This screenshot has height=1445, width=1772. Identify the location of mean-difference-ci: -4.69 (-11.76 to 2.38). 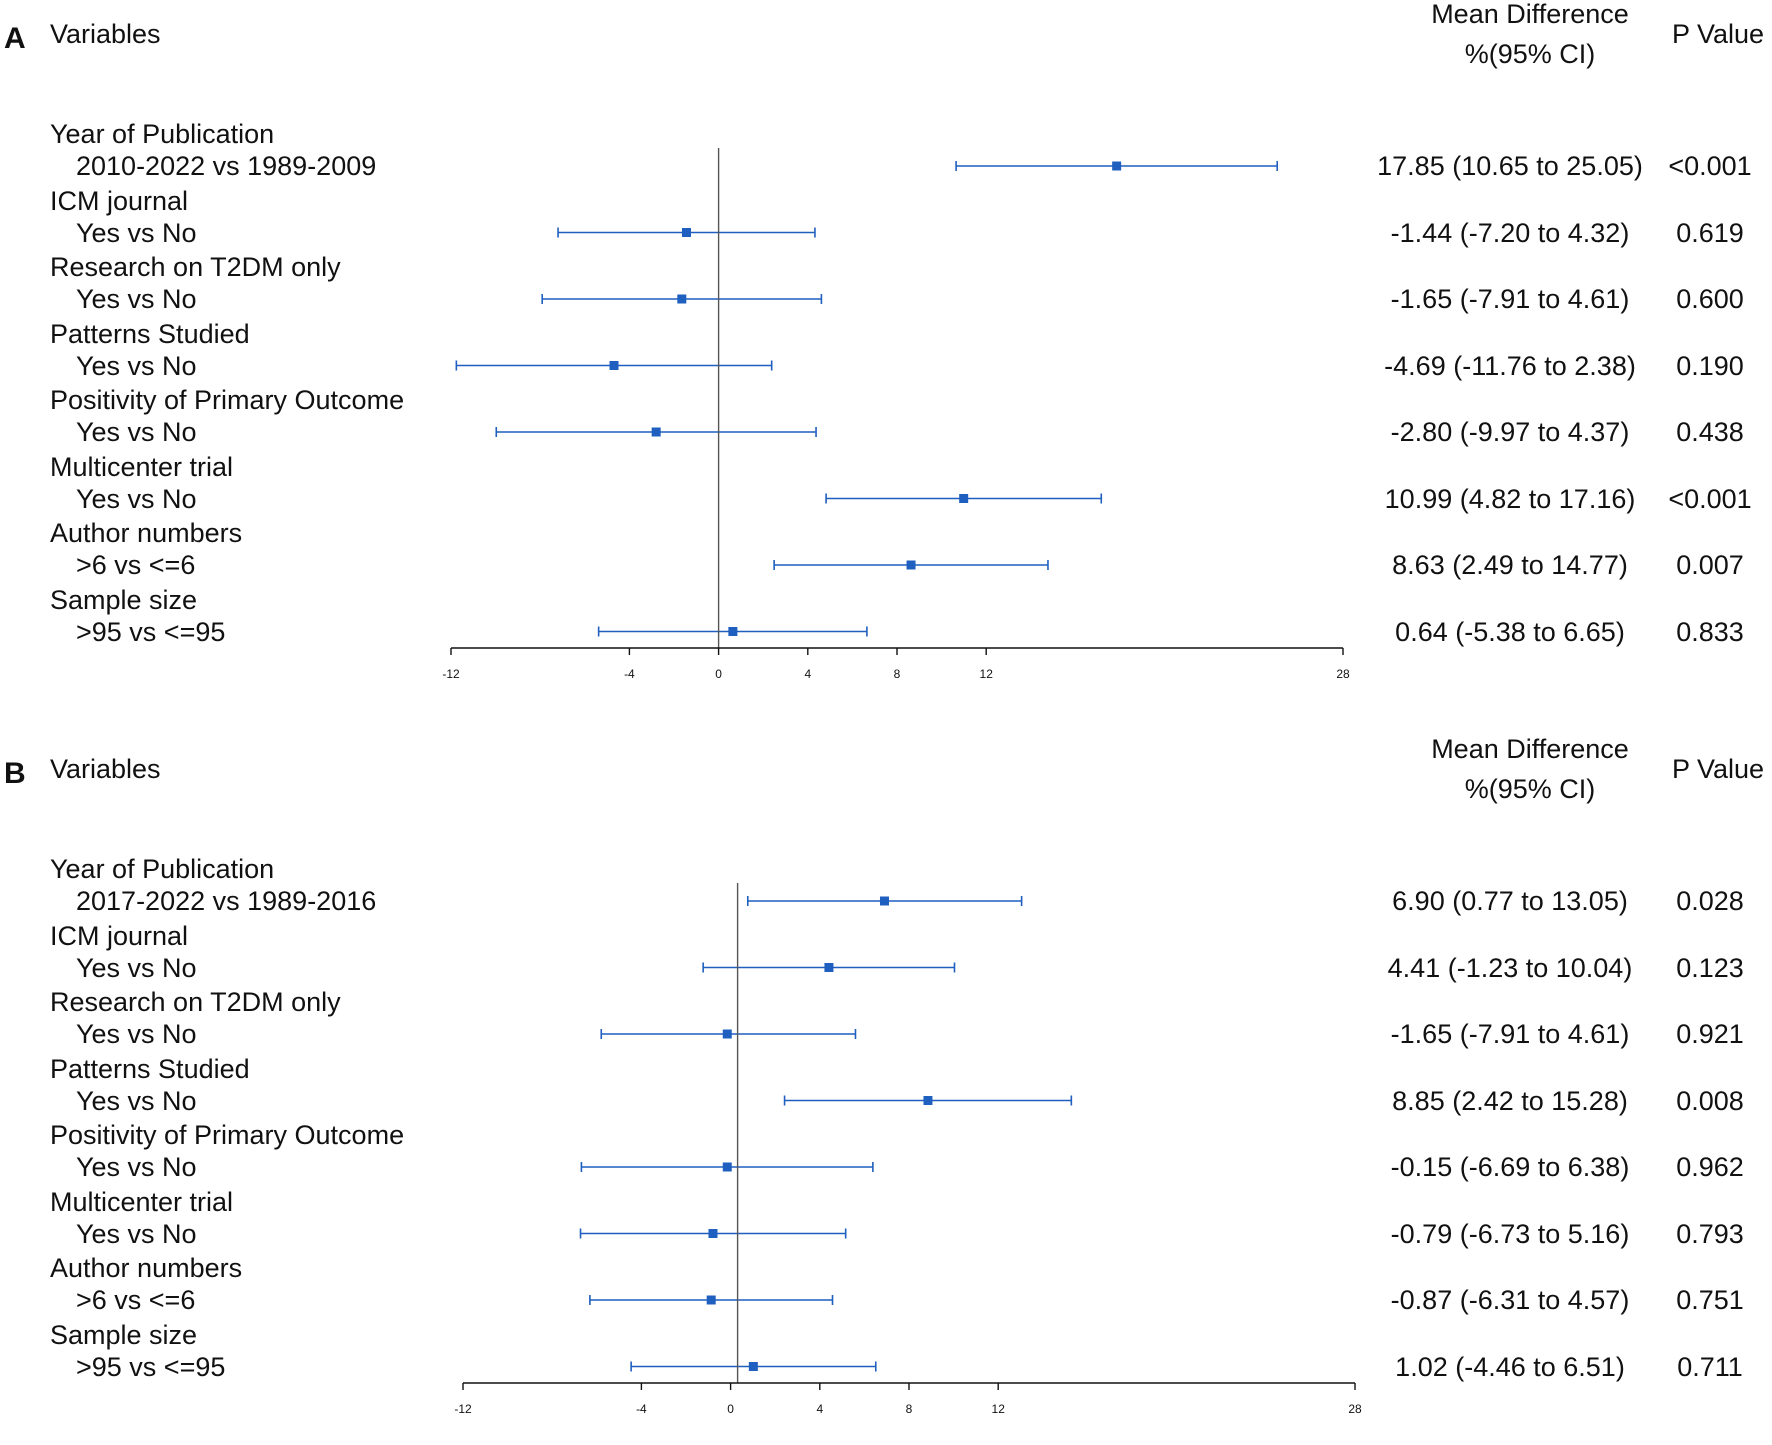
(1510, 365).